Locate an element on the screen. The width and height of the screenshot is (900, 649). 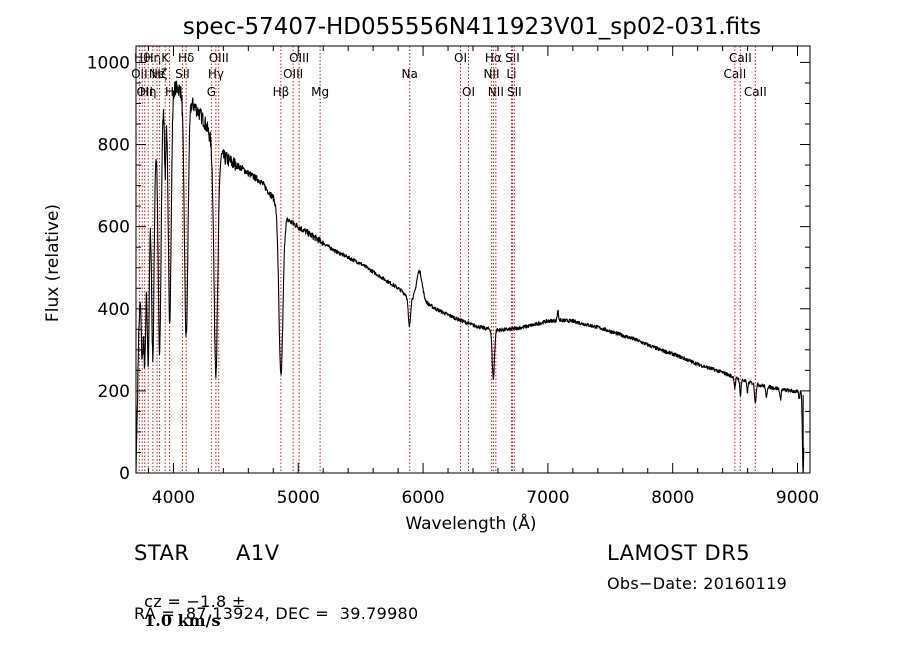
marker-label-18: Na is located at coordinates (410, 74).